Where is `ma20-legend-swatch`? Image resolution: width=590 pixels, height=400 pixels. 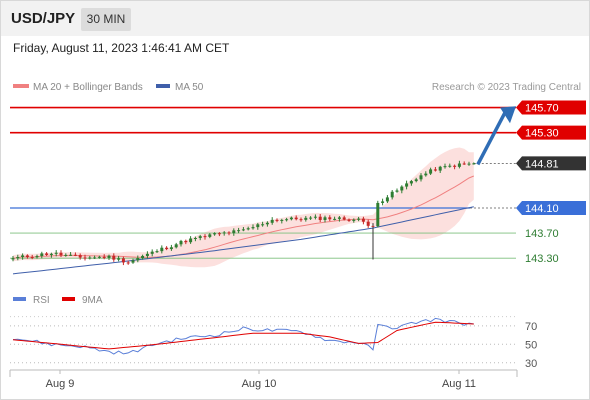
ma20-legend-swatch is located at coordinates (21, 86).